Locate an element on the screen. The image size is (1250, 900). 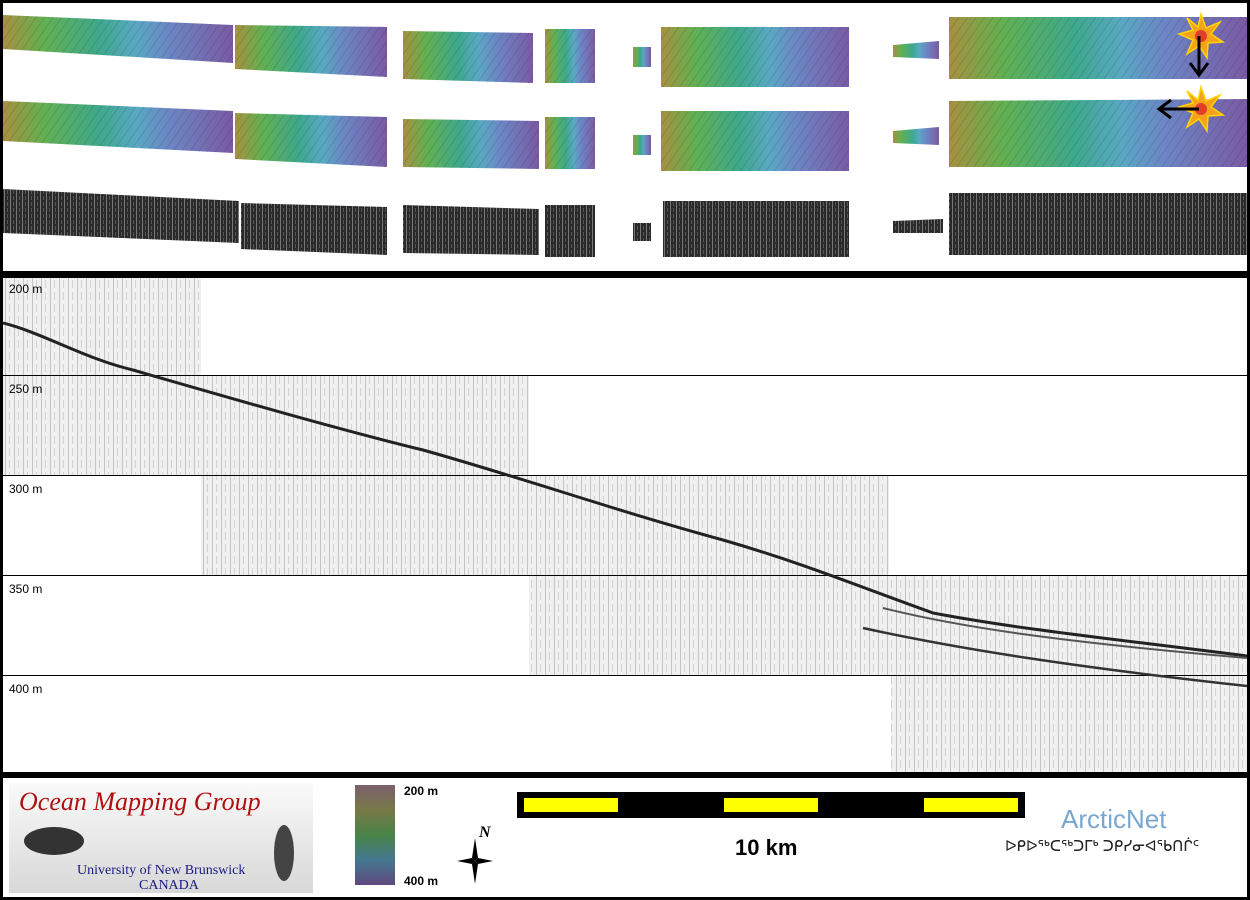
omg-title: Ocean Mapping Group is located at coordinates (140, 801).